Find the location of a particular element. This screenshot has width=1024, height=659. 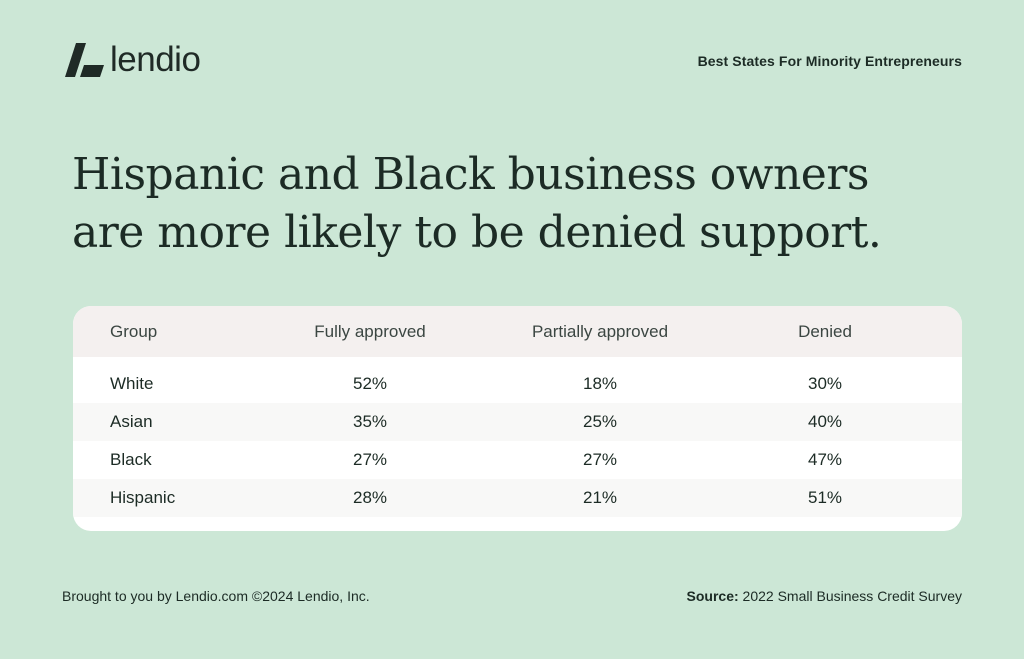

fully-approved-cell: 35% is located at coordinates (370, 421).